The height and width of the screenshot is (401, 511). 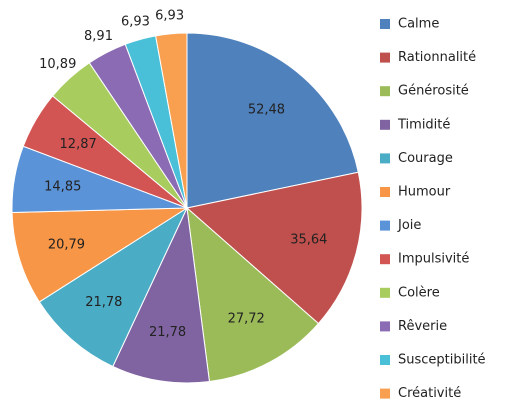 What do you see at coordinates (98, 36) in the screenshot?
I see `data-label: 8,91` at bounding box center [98, 36].